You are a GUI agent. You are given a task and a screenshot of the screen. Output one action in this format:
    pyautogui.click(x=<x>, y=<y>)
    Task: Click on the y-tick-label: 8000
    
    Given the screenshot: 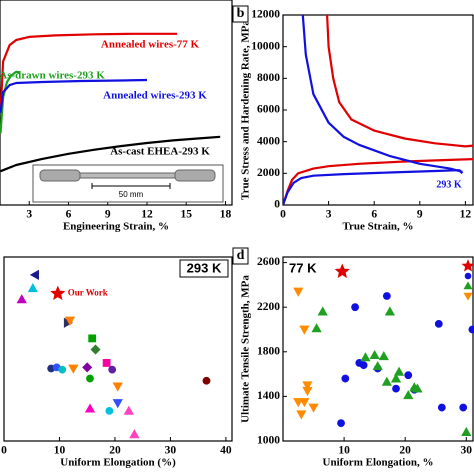 What is the action you would take?
    pyautogui.click(x=268, y=78)
    